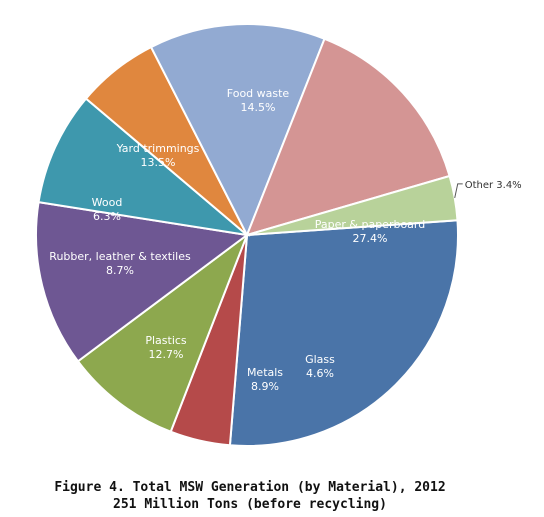 This screenshot has height=517, width=544. What do you see at coordinates (166, 340) in the screenshot?
I see `pie-label-plastics: Plastics` at bounding box center [166, 340].